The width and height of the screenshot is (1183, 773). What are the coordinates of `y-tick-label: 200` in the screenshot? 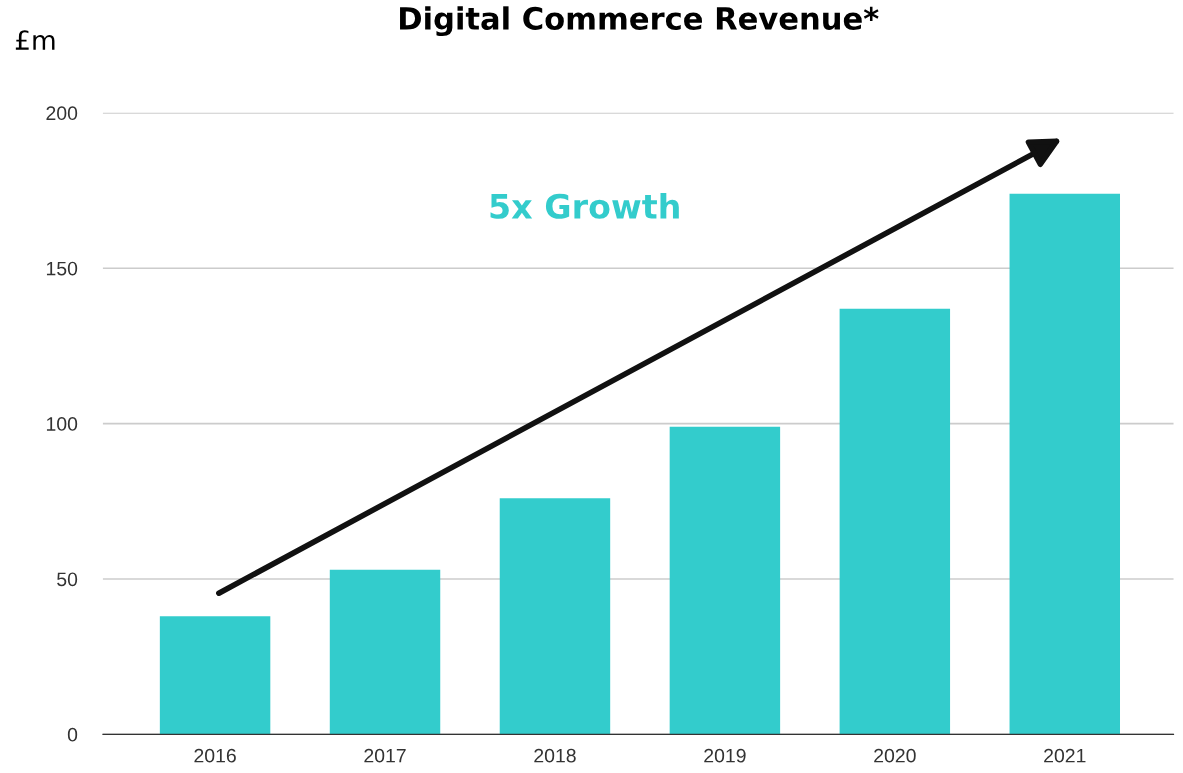 It's located at (62, 113).